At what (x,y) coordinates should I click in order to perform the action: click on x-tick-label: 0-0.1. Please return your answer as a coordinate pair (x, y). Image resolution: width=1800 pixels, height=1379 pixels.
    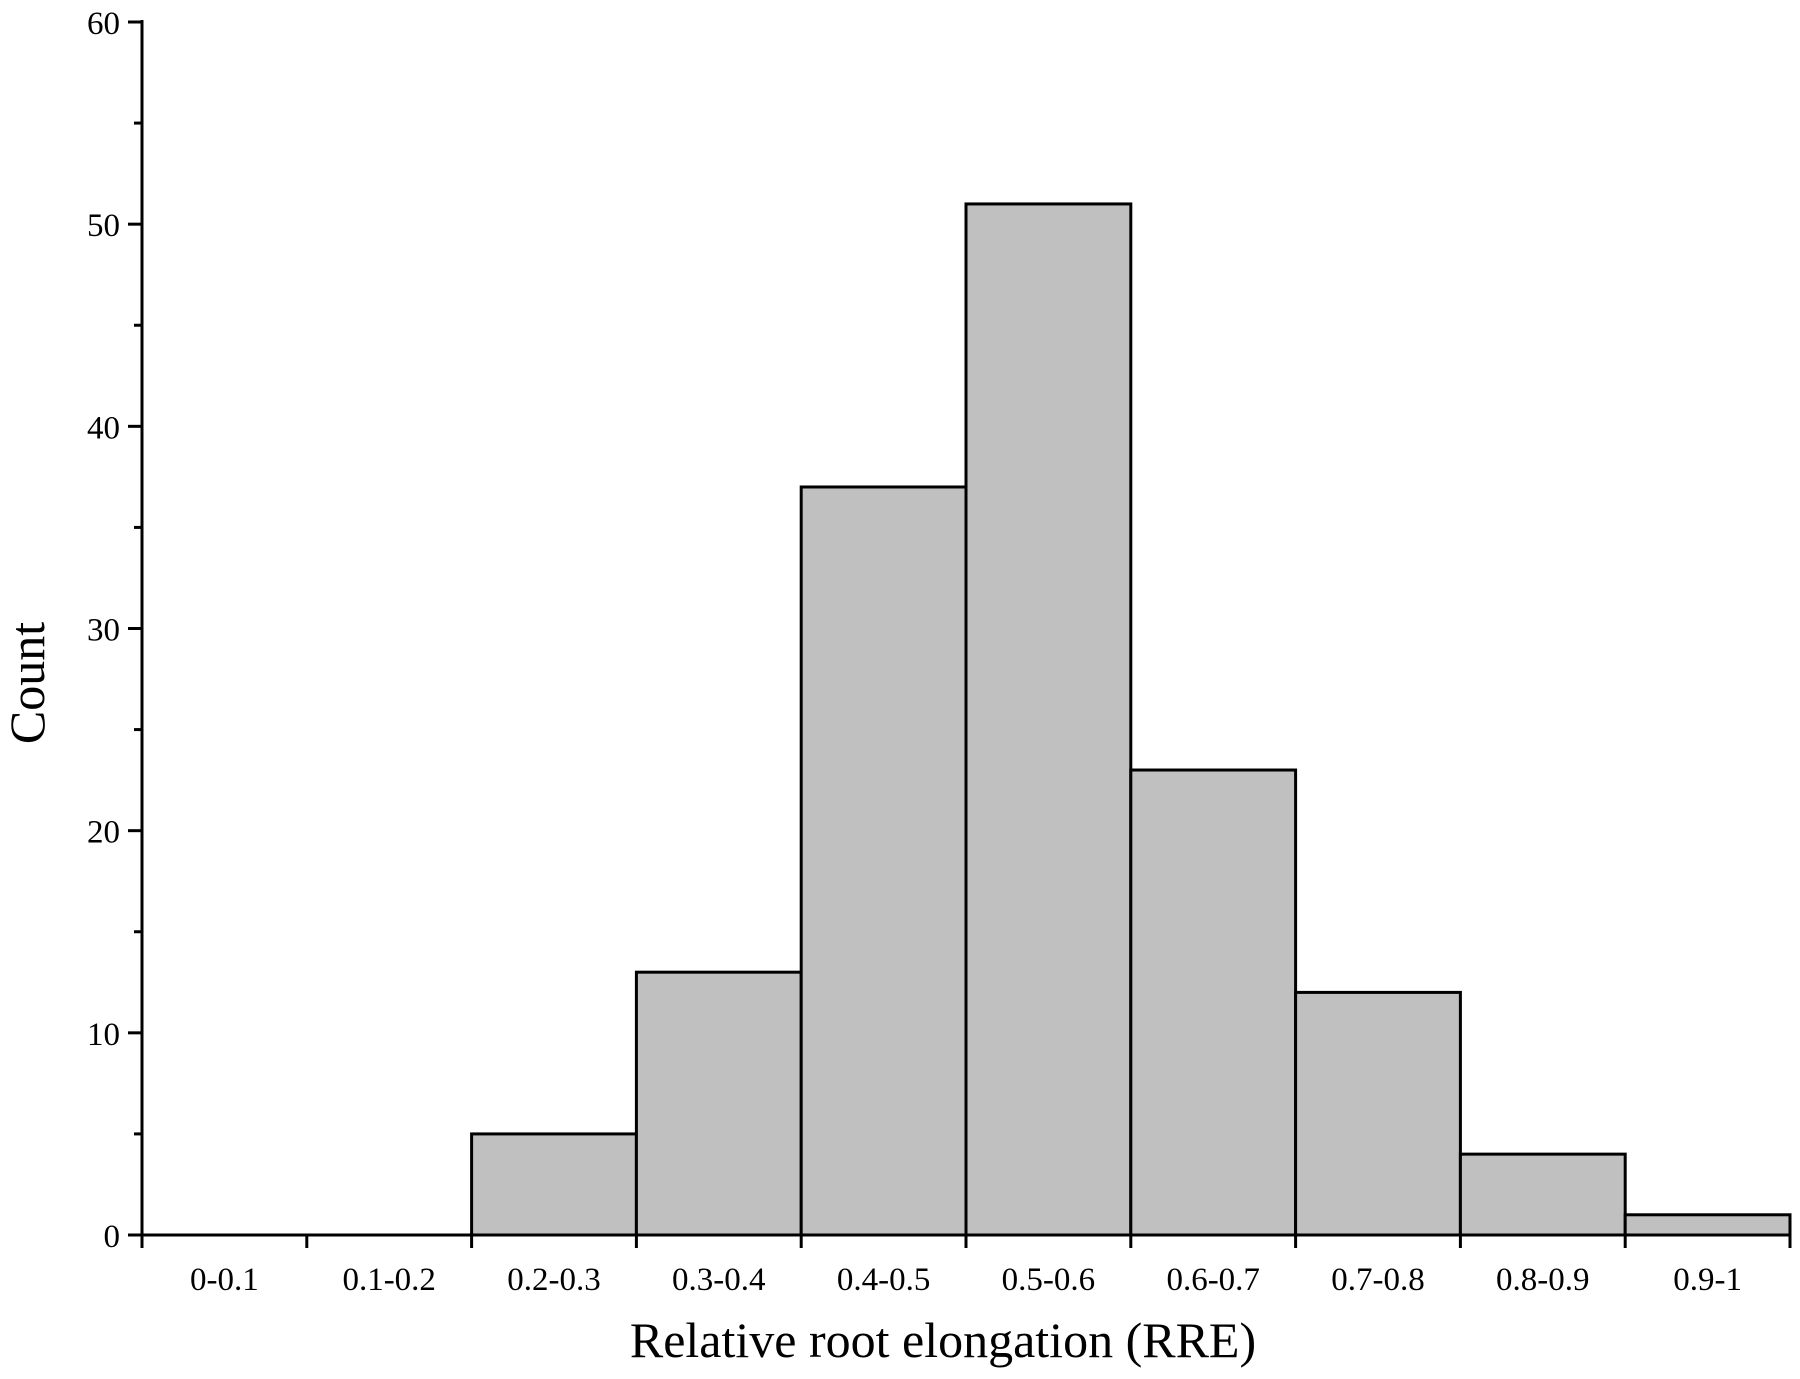
    Looking at the image, I should click on (224, 1280).